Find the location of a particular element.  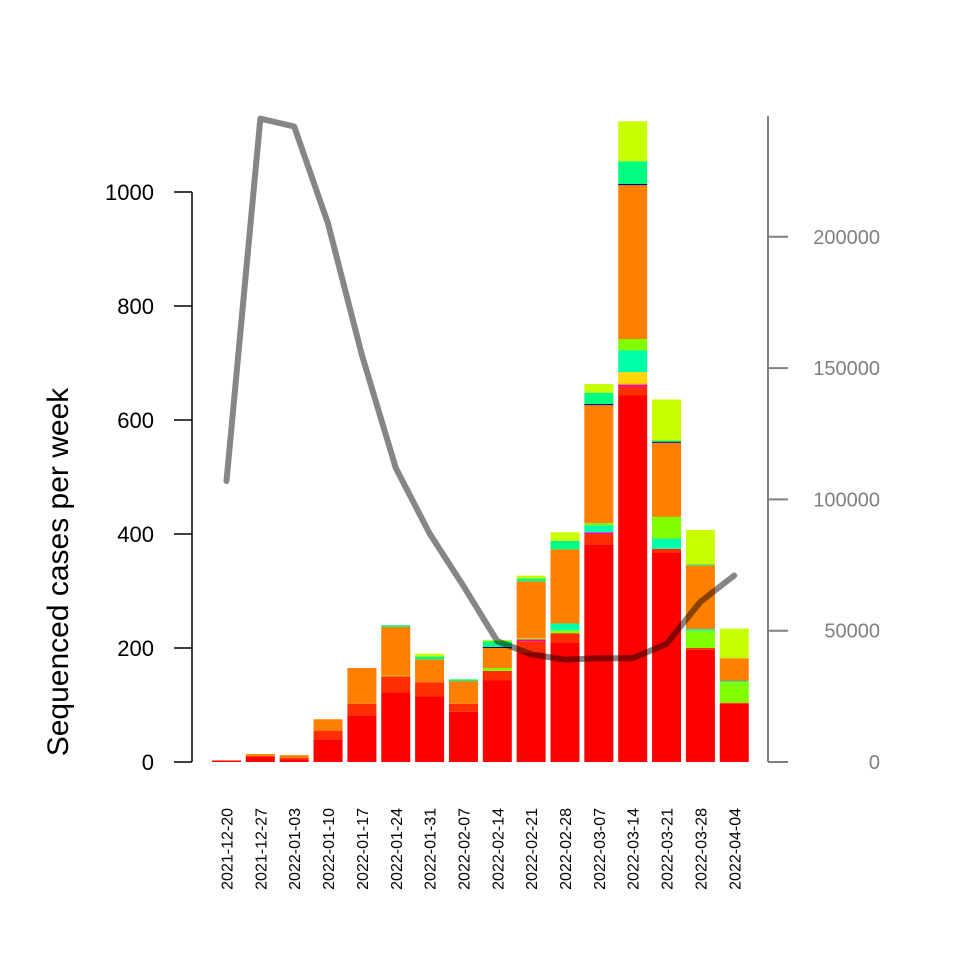

right-tick-label: 200000 is located at coordinates (846, 238).